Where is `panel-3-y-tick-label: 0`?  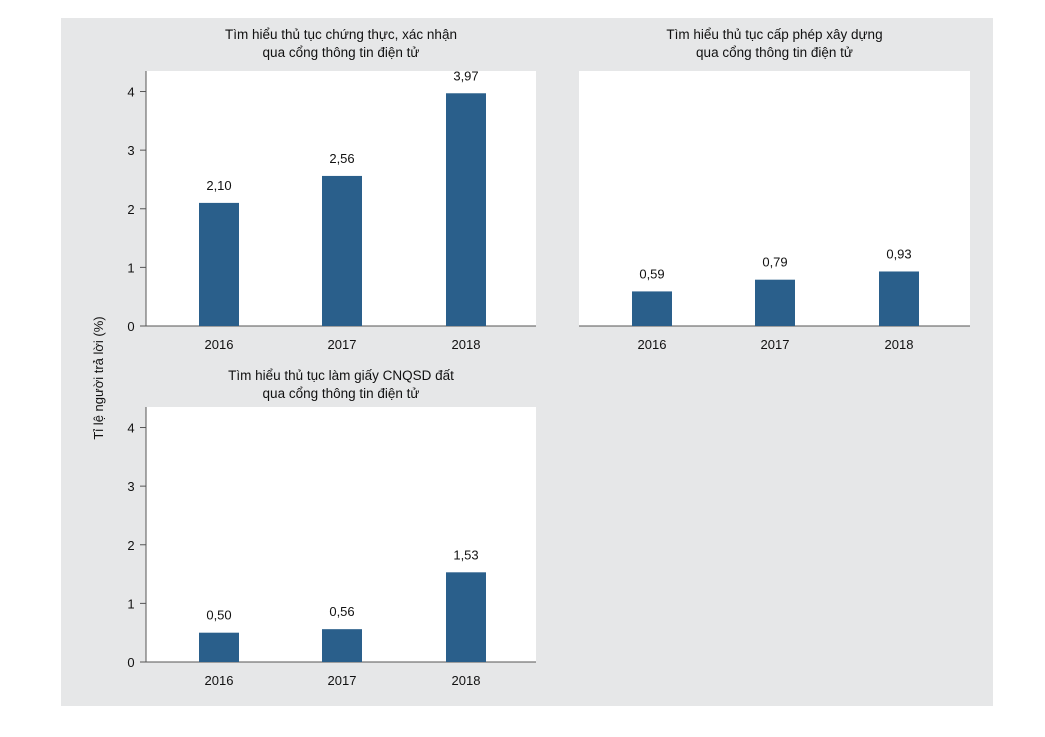
panel-3-y-tick-label: 0 is located at coordinates (130, 662).